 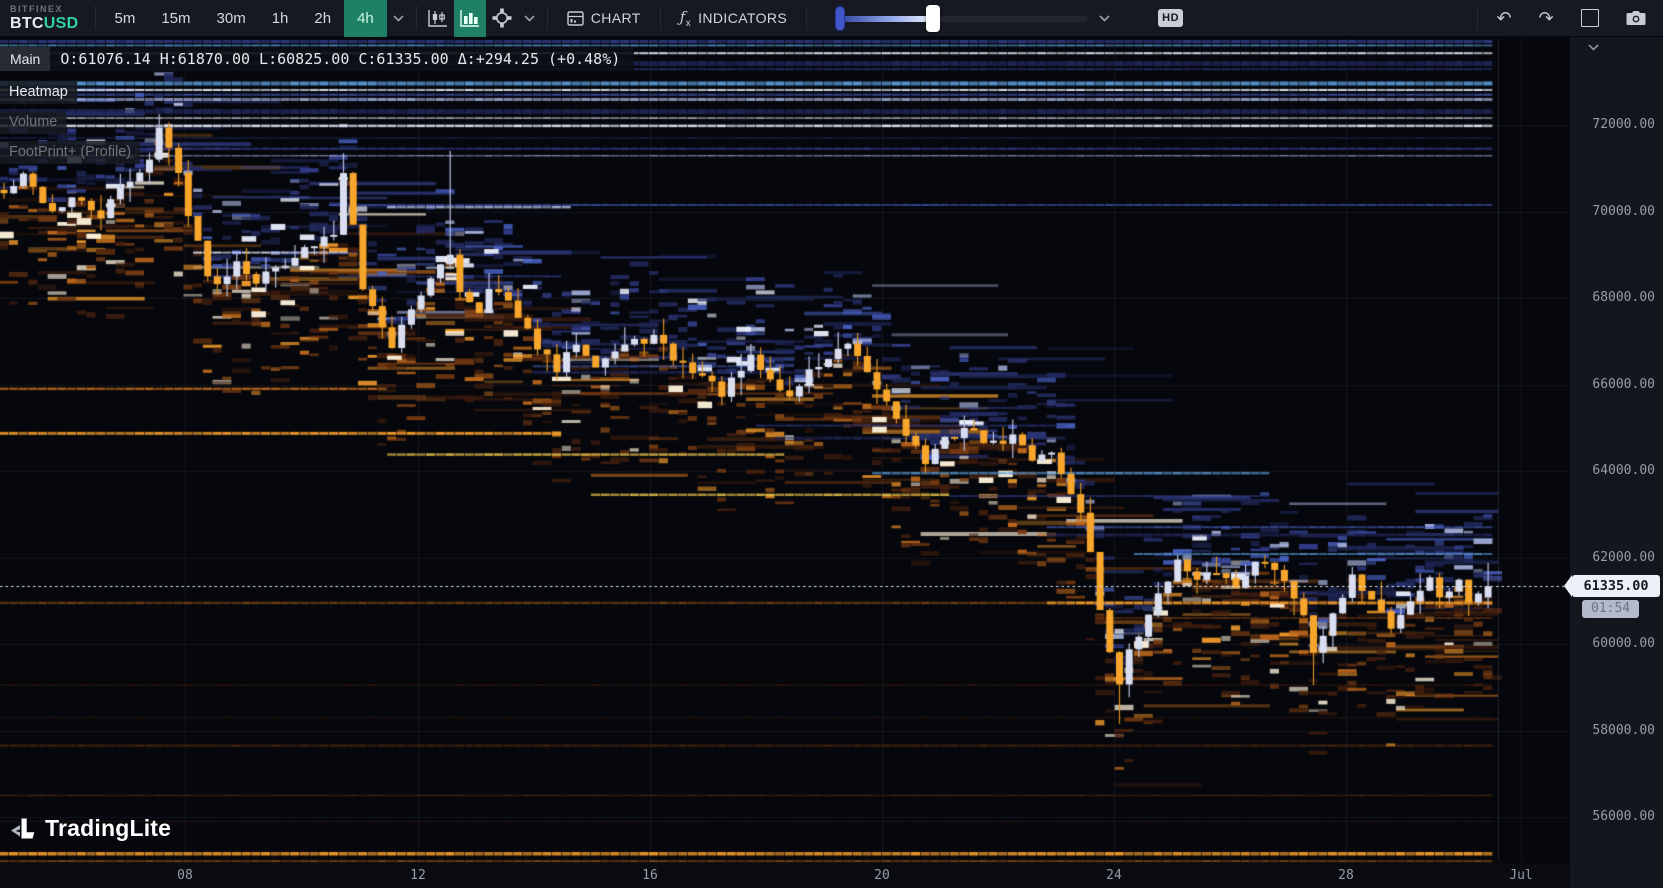 I want to click on layer-toggle-footprint: FootPrint+ (Profile), so click(x=70, y=152).